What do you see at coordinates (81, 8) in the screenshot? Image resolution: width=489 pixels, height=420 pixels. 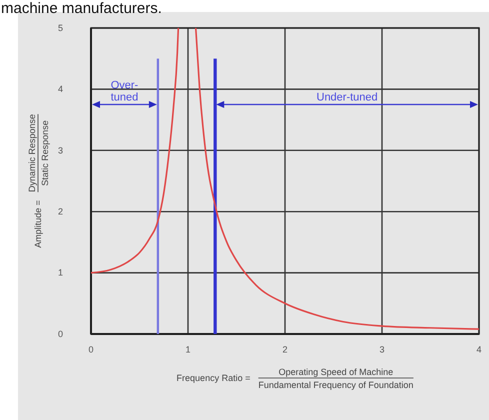 I see `text: machine manufacturers.` at bounding box center [81, 8].